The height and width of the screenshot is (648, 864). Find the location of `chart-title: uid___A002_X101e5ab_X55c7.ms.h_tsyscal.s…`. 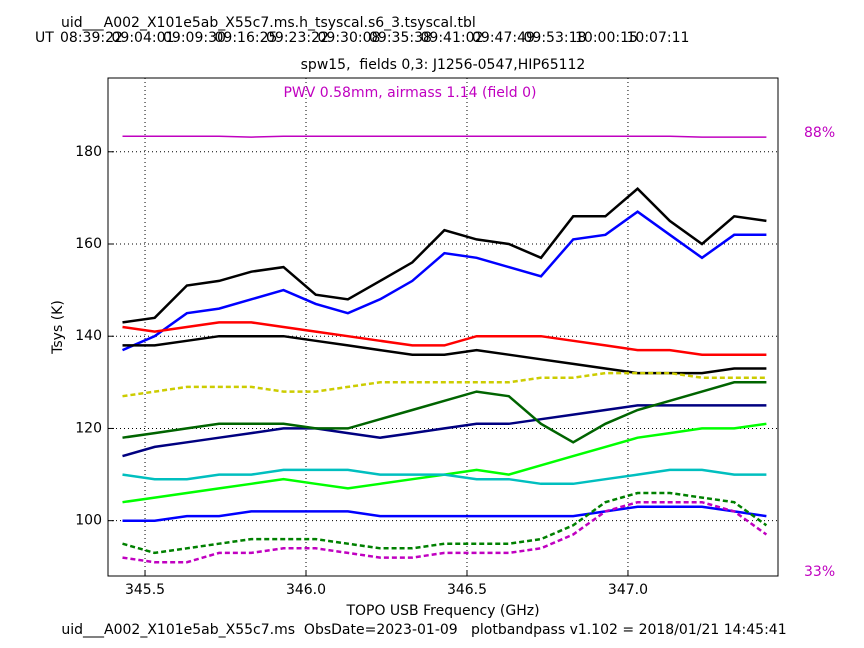

chart-title: uid___A002_X101e5ab_X55c7.ms.h_tsyscal.s… is located at coordinates (268, 23).